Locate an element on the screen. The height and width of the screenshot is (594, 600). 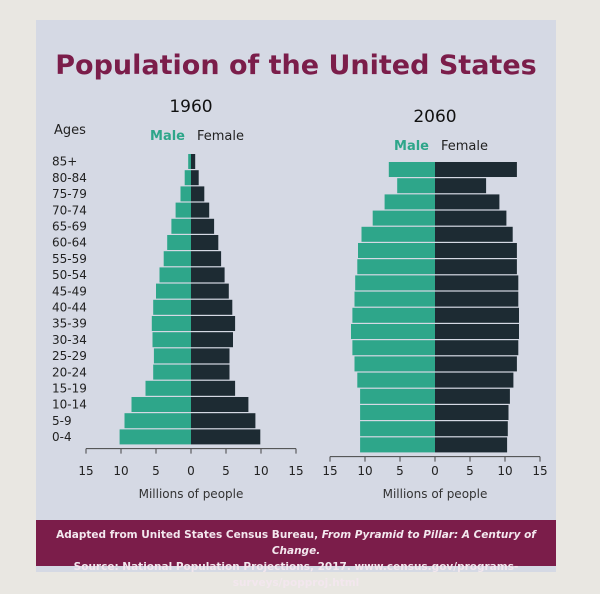
age-label-70-74: 70-74 is located at coordinates (69, 210).